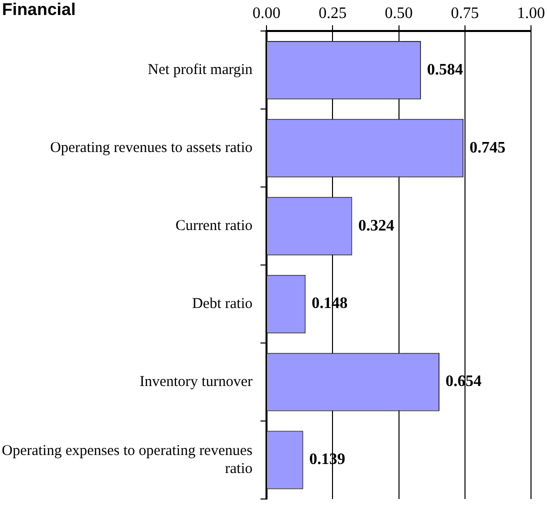 The width and height of the screenshot is (547, 516). What do you see at coordinates (196, 382) in the screenshot?
I see `y-tick-label: Inventory turnover` at bounding box center [196, 382].